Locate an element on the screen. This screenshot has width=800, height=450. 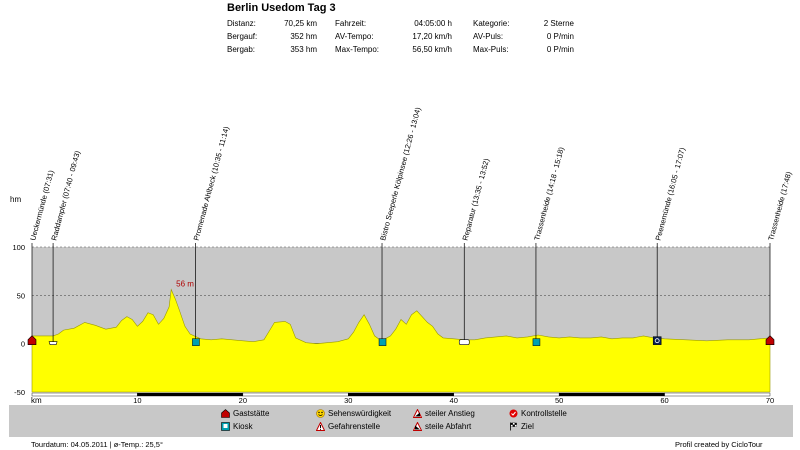
legend-label: Kiosk is located at coordinates (243, 426).